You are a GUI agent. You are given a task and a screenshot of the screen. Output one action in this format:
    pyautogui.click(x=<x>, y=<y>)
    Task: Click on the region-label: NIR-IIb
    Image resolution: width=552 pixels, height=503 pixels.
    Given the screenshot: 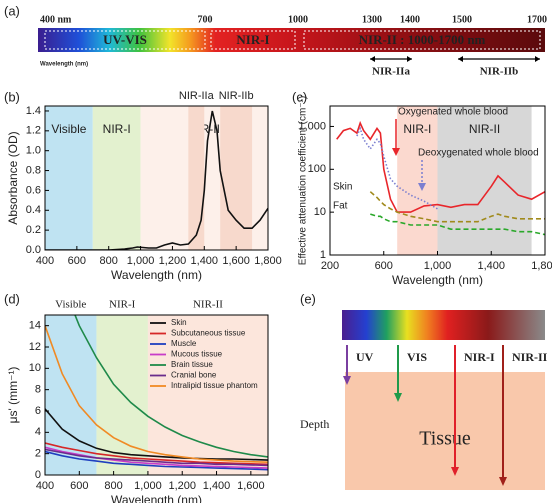 What is the action you would take?
    pyautogui.click(x=236, y=96)
    